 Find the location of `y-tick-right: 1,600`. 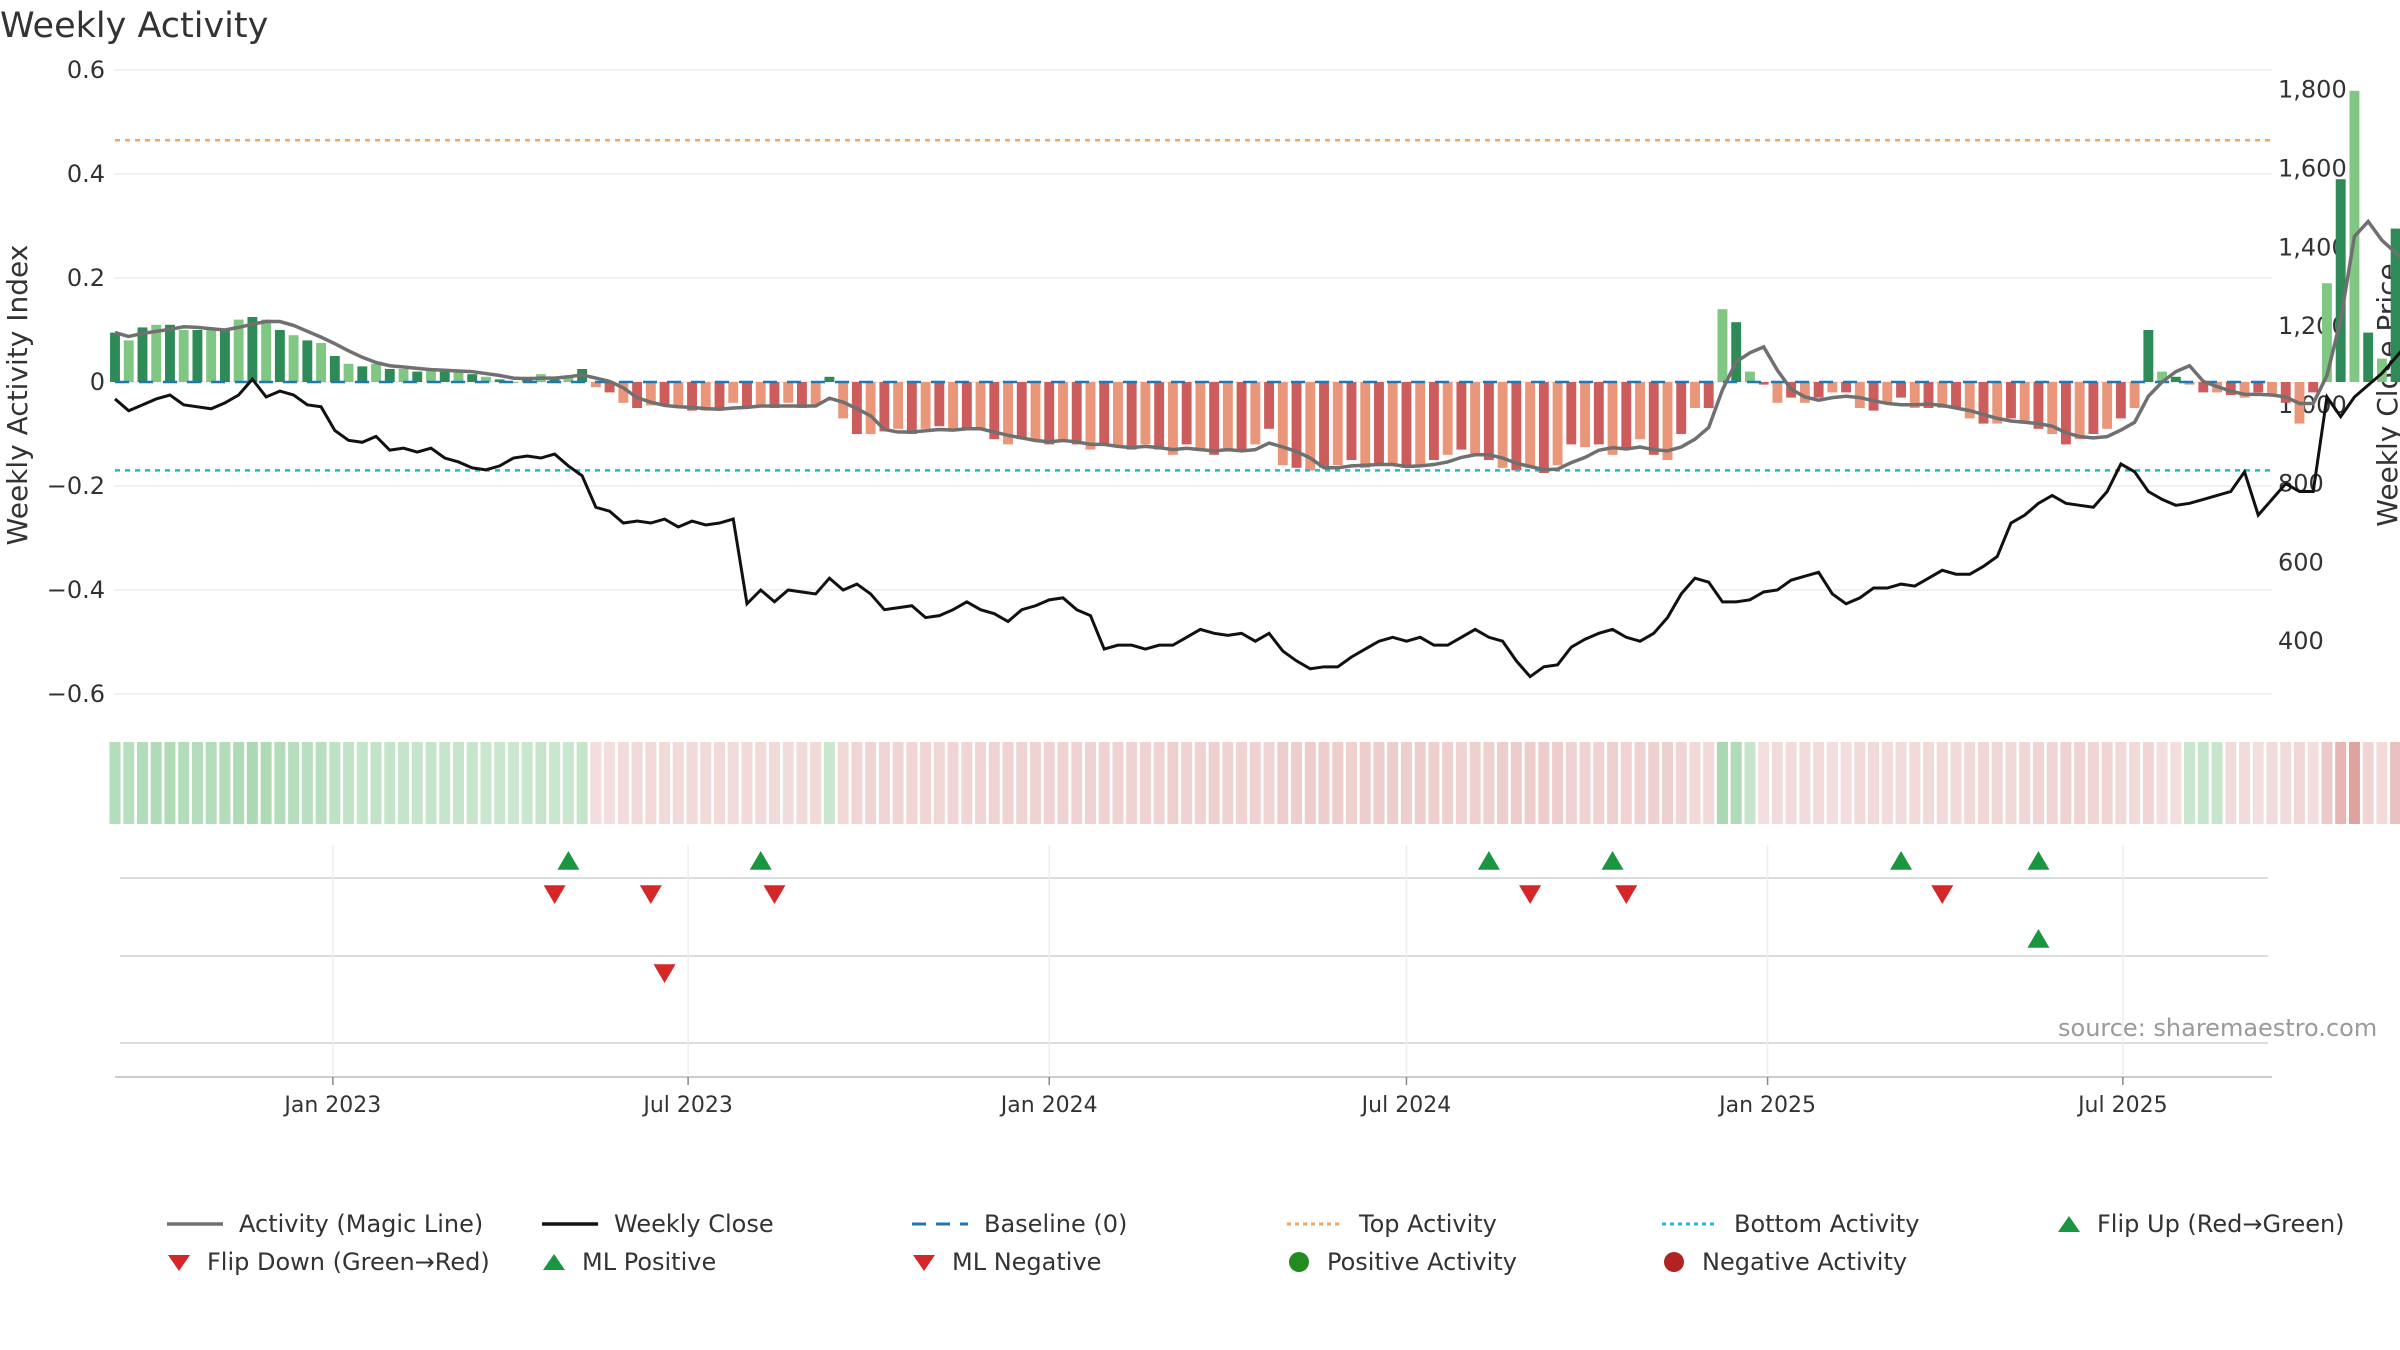

y-tick-right: 1,600 is located at coordinates (2312, 168).